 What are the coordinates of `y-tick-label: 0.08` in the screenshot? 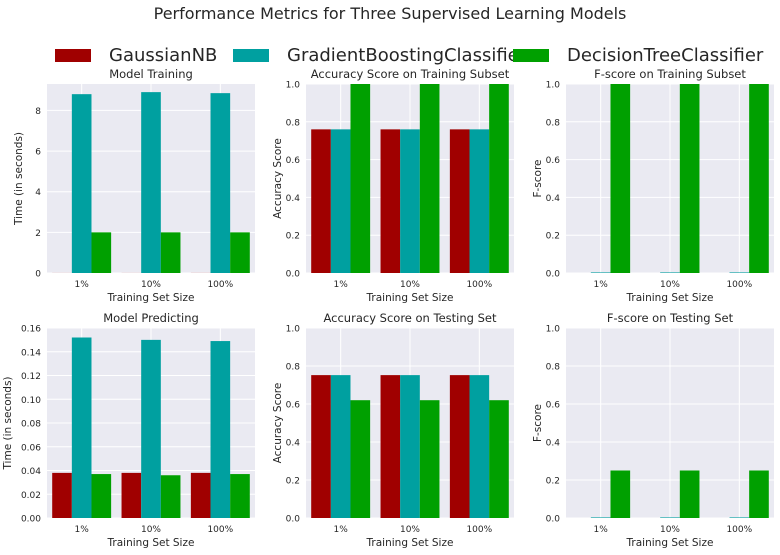 It's located at (31, 425).